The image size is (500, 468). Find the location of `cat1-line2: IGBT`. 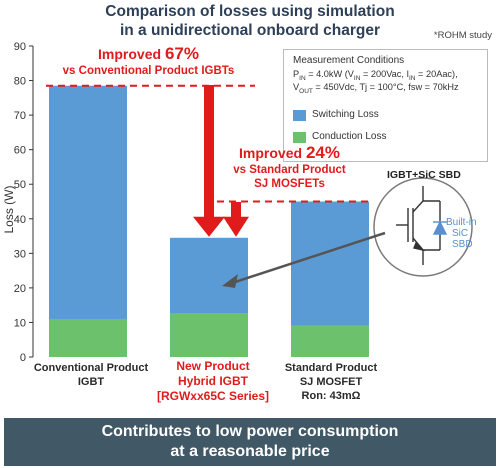

cat1-line2: IGBT is located at coordinates (91, 382).